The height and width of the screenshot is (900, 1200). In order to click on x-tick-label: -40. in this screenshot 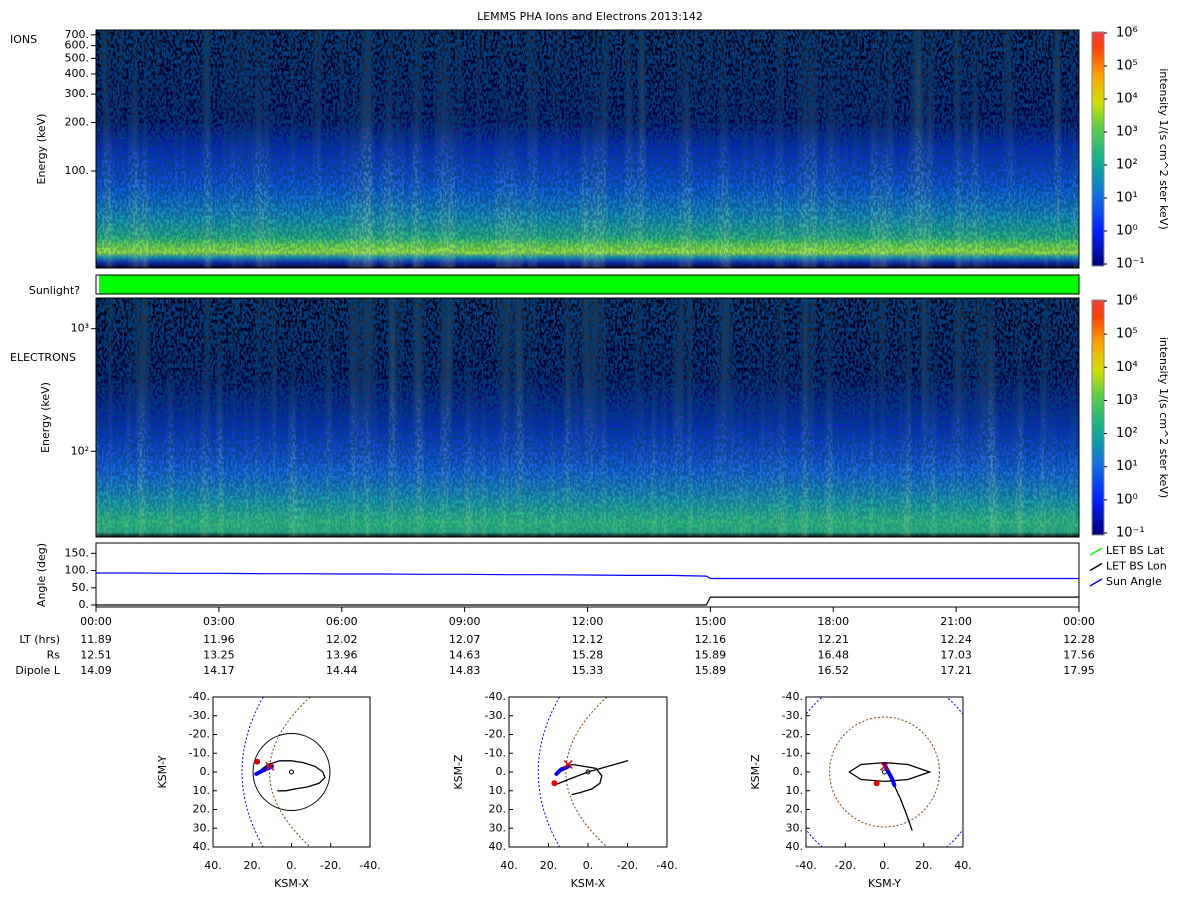, I will do `click(805, 865)`.